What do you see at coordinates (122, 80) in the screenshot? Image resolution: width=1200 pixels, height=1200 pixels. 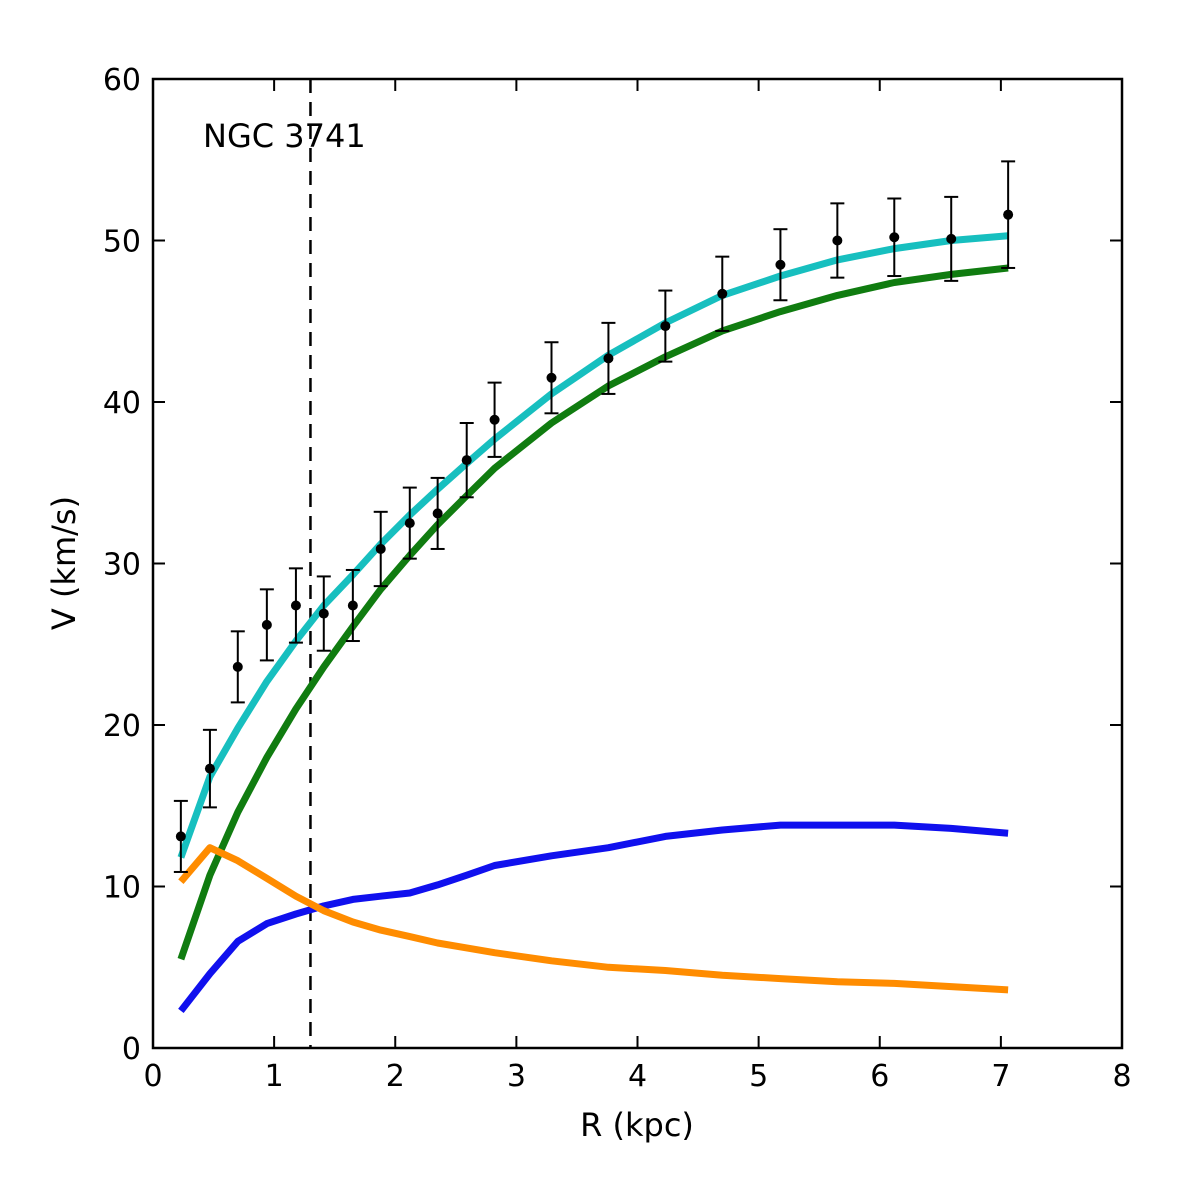 I see `y-tick-label: 60` at bounding box center [122, 80].